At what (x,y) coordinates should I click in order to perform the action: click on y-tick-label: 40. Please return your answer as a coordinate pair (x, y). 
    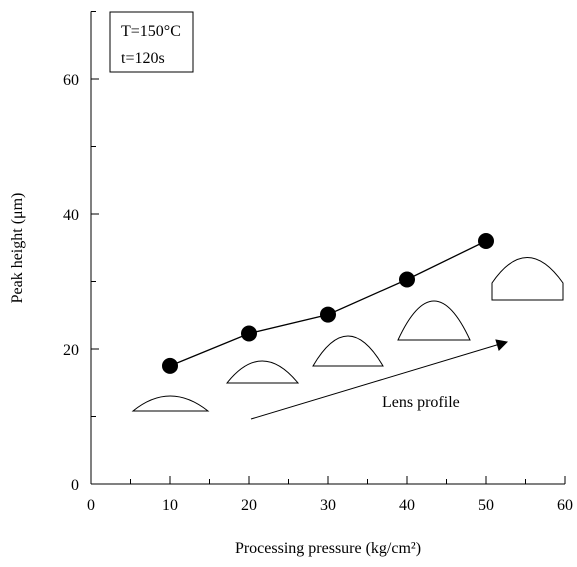
    Looking at the image, I should click on (71, 215).